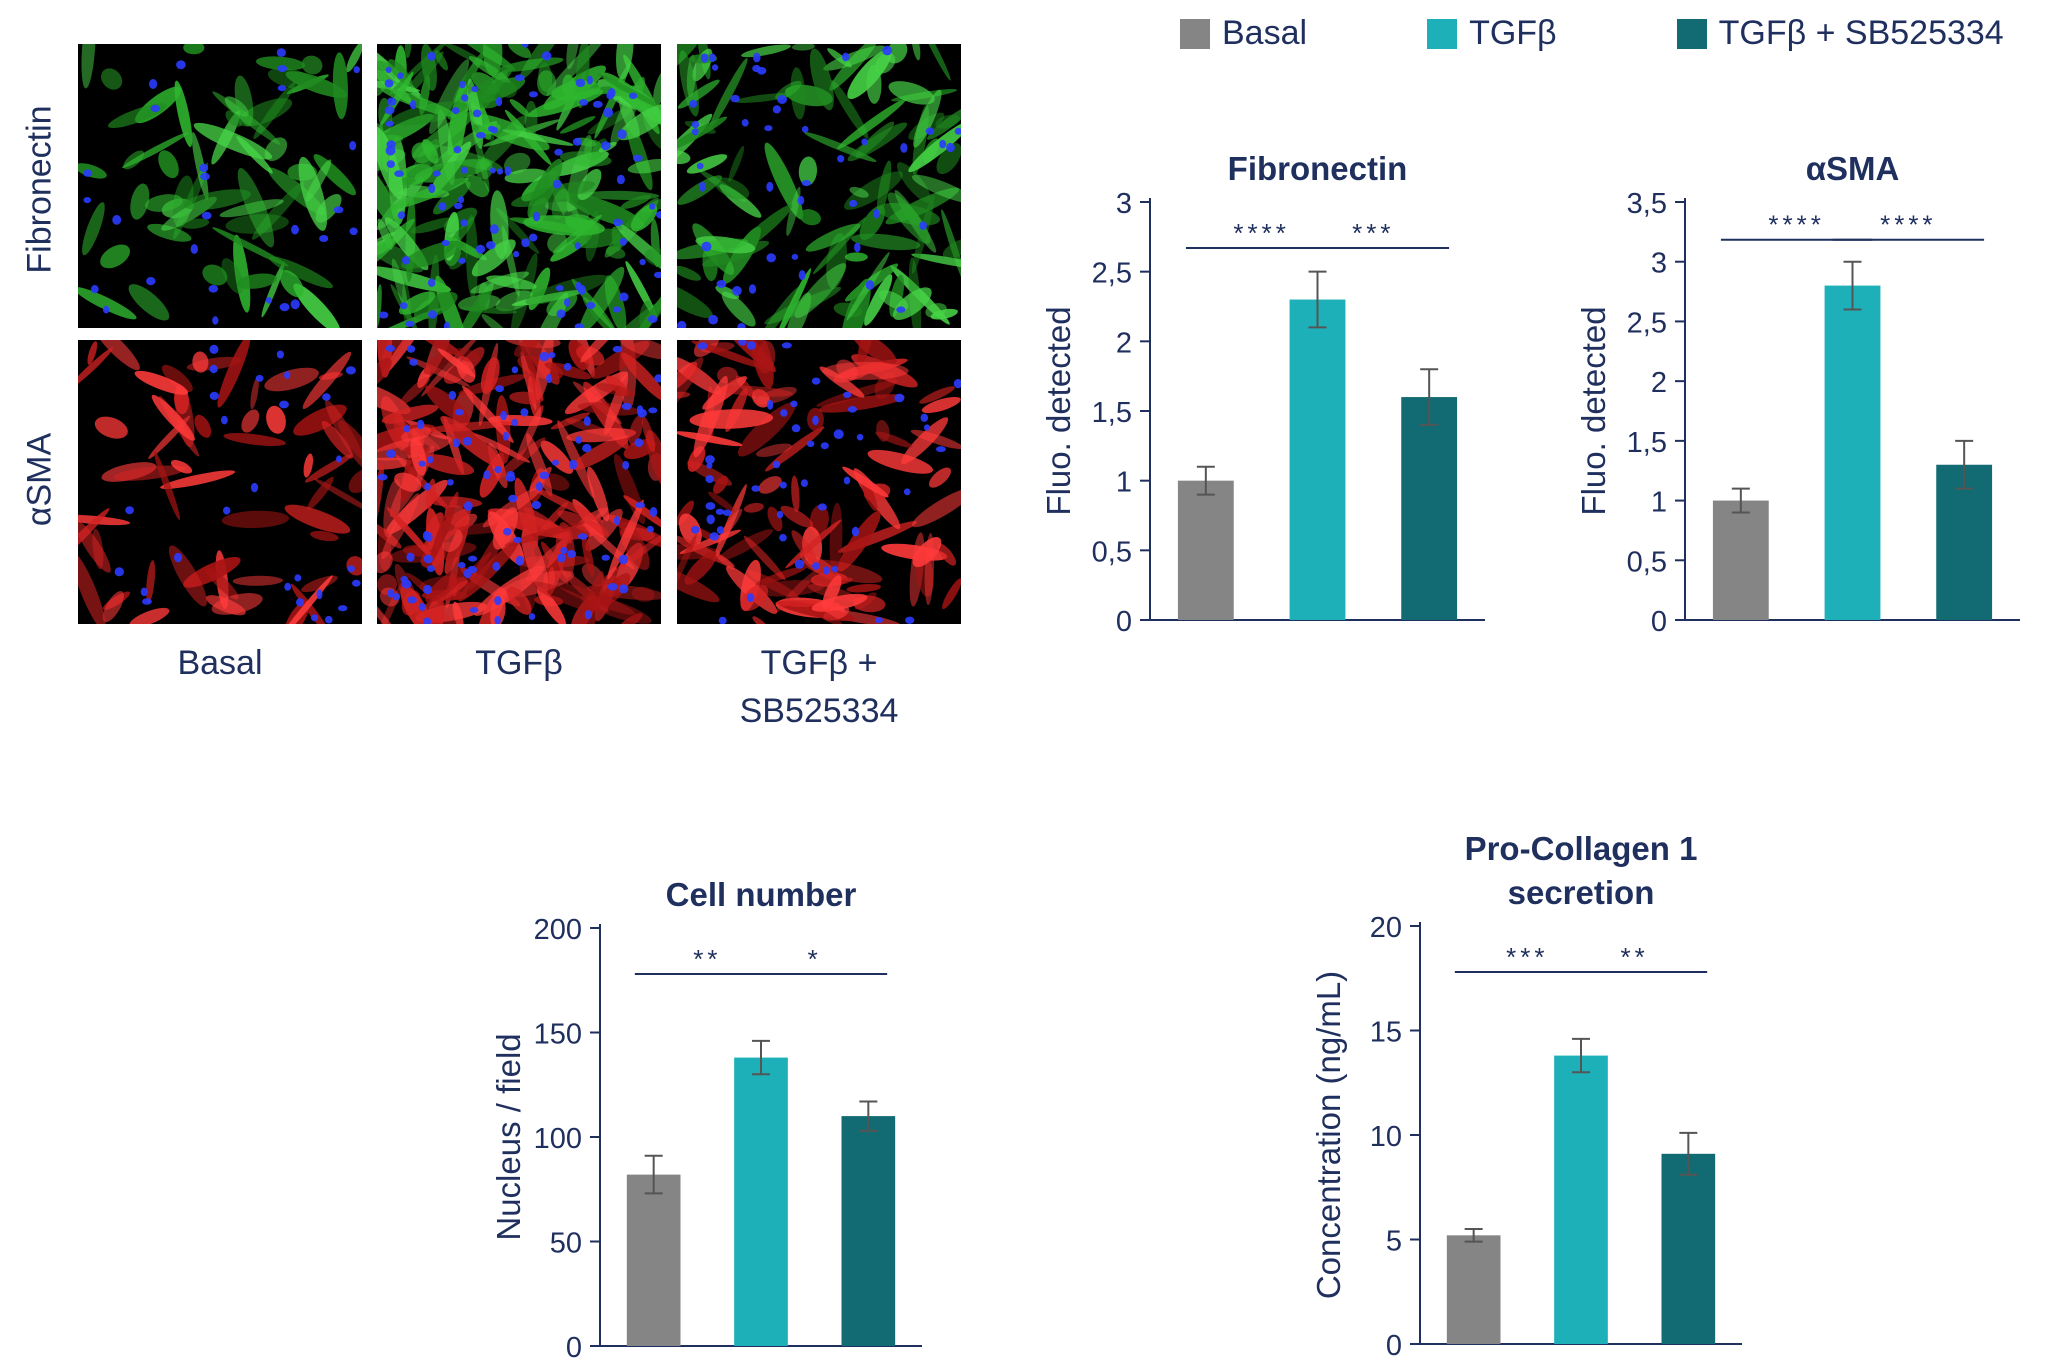  Describe the element at coordinates (1581, 848) in the screenshot. I see `chart-title: Pro-Collagen 1` at that location.